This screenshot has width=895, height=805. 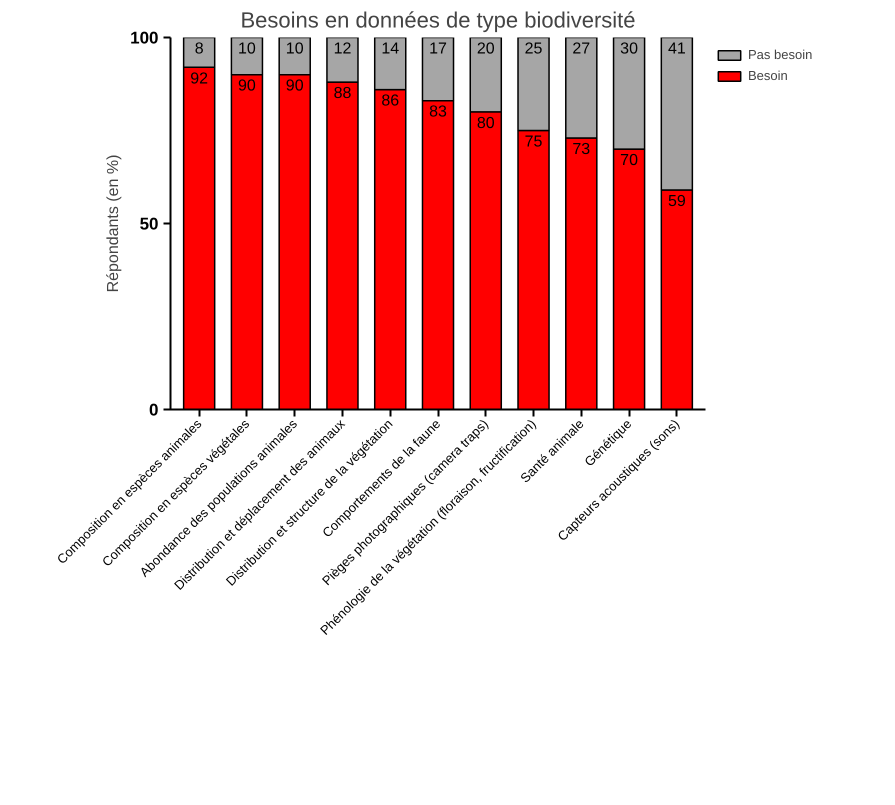 What do you see at coordinates (780, 54) in the screenshot?
I see `legend-label: Pas besoin` at bounding box center [780, 54].